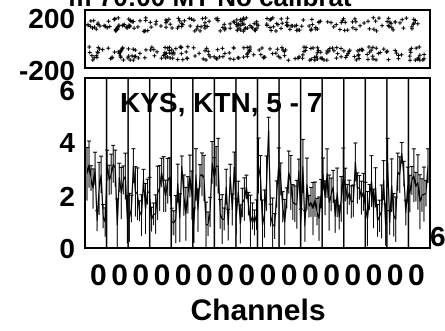 This screenshot has height=331, width=445. What do you see at coordinates (47, 70) in the screenshot?
I see `top-ytick-label: -200` at bounding box center [47, 70].